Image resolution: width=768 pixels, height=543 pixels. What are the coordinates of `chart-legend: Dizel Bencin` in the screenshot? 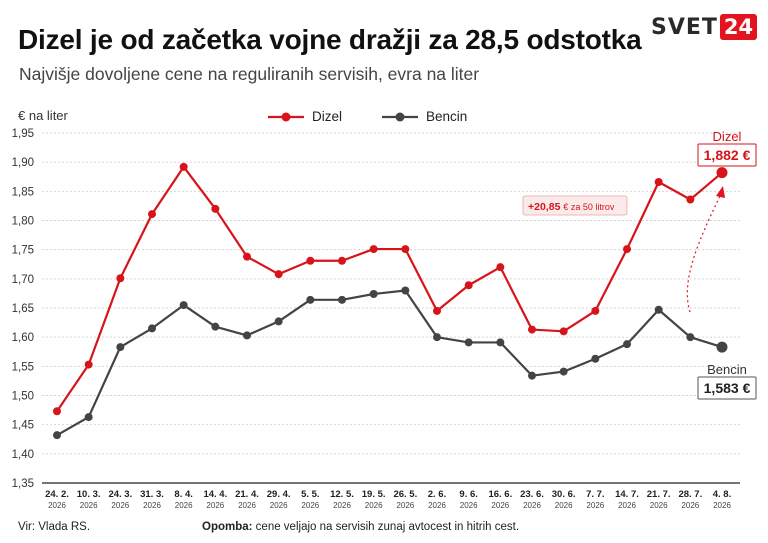 It's located at (367, 116).